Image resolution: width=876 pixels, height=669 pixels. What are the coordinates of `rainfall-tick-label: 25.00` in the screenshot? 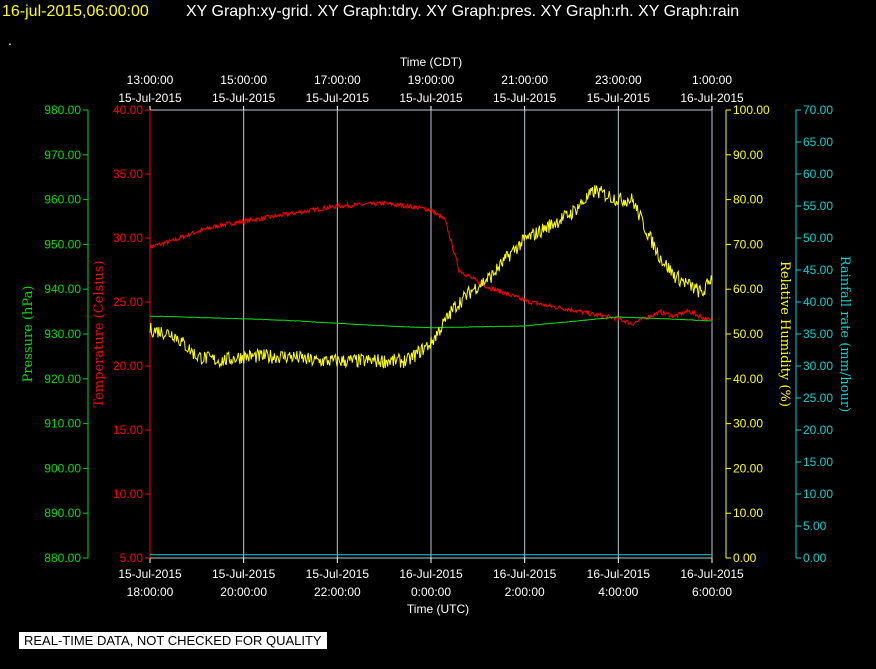 It's located at (818, 398).